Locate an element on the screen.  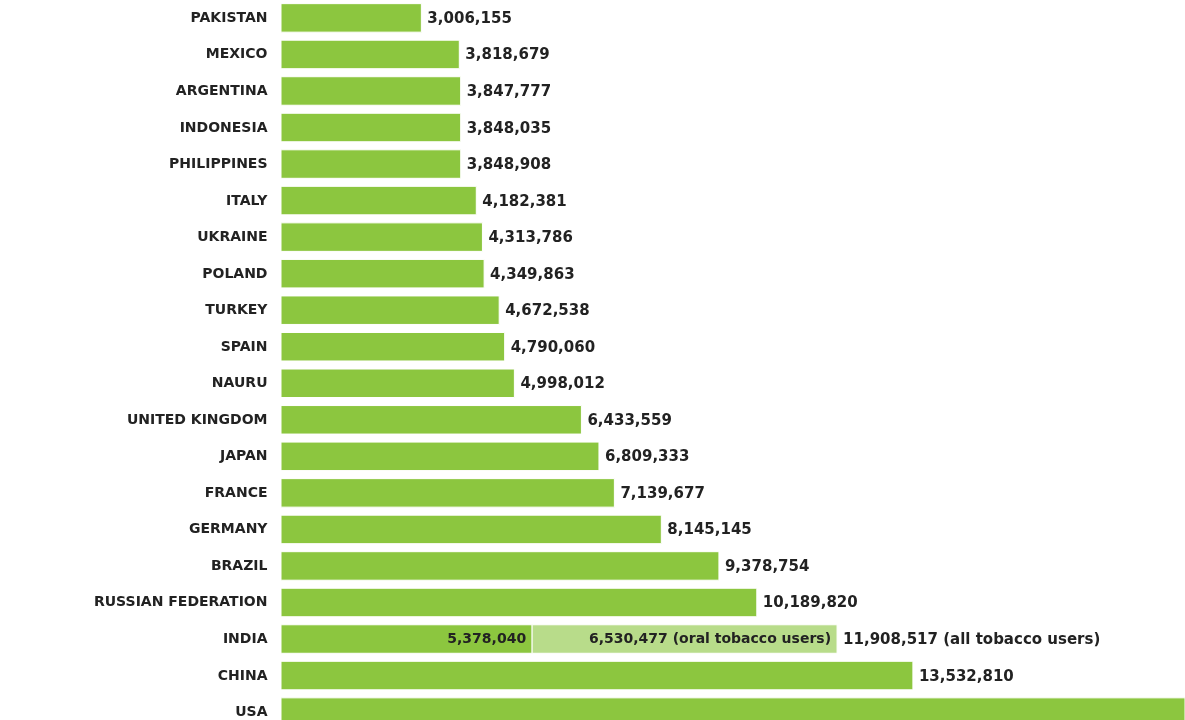
data-label: 6,433,559 is located at coordinates (629, 419).